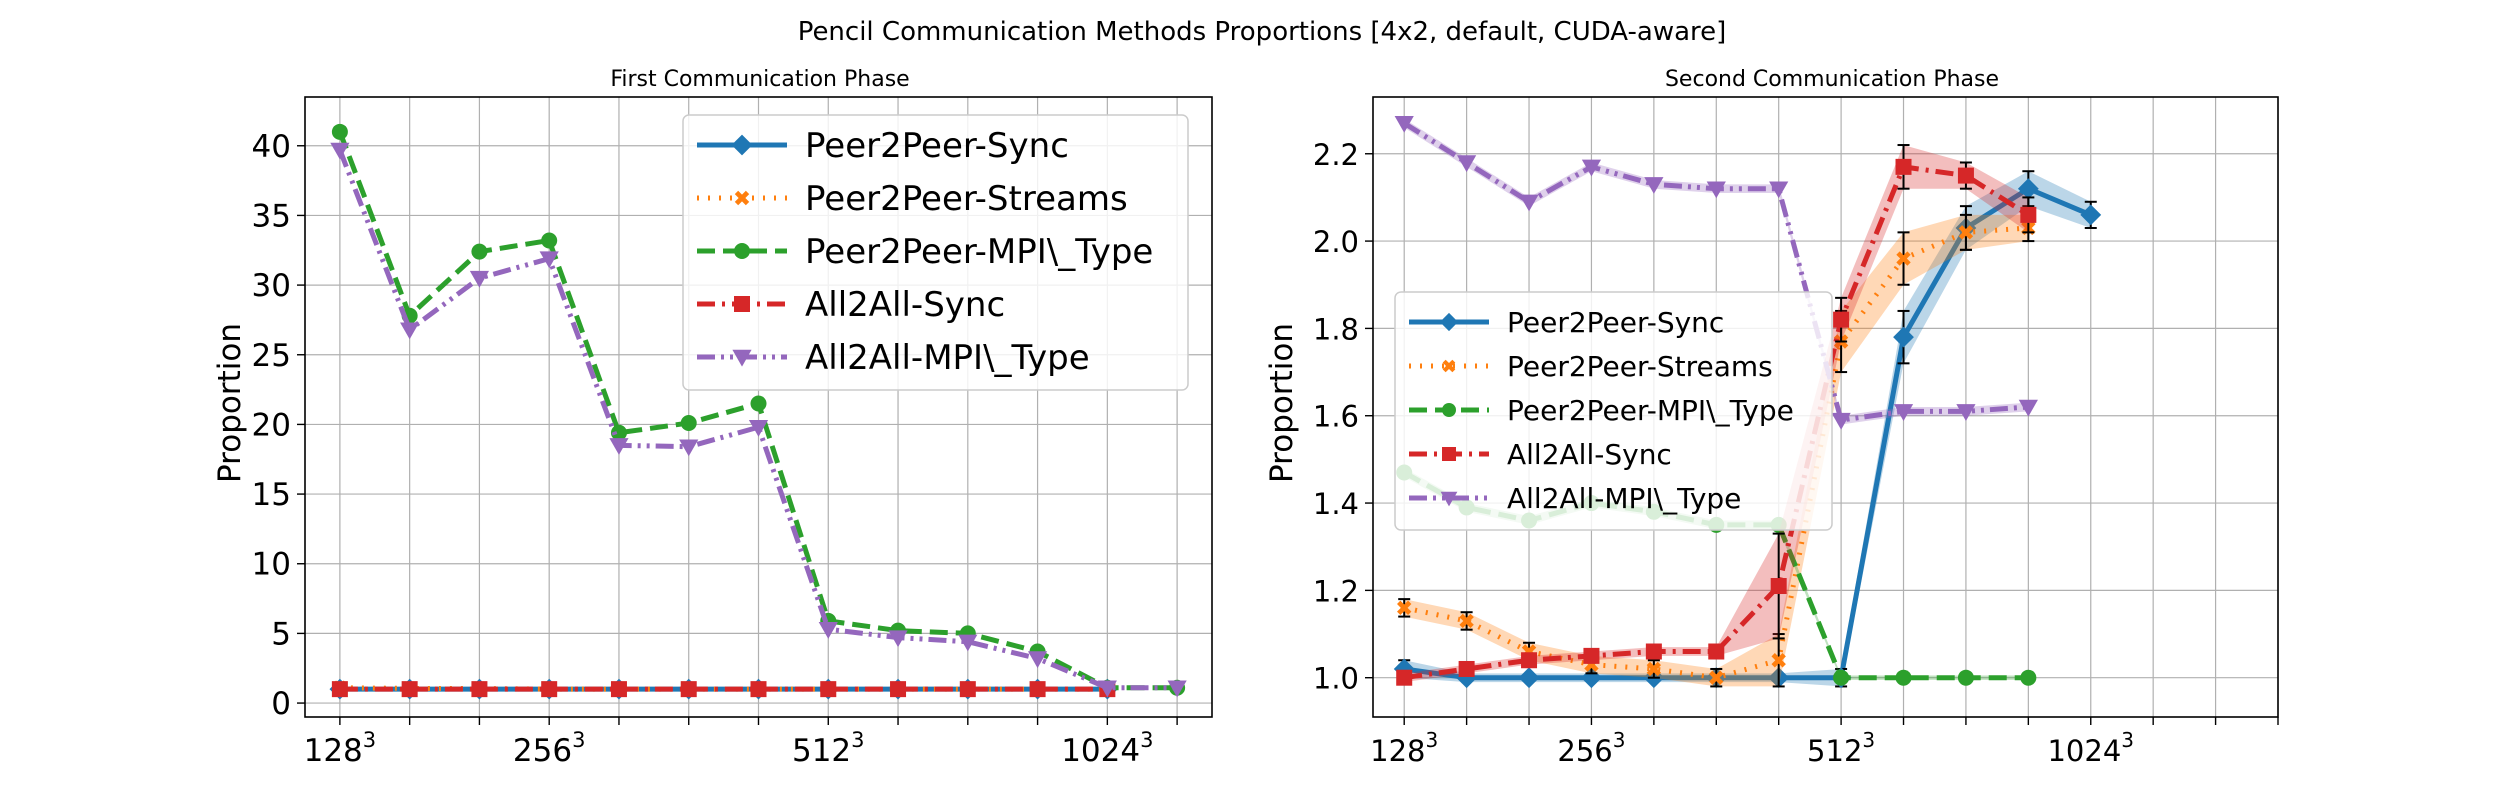 This screenshot has width=2500, height=800. What do you see at coordinates (1336, 417) in the screenshot?
I see `y-tick-label: 1.6` at bounding box center [1336, 417].